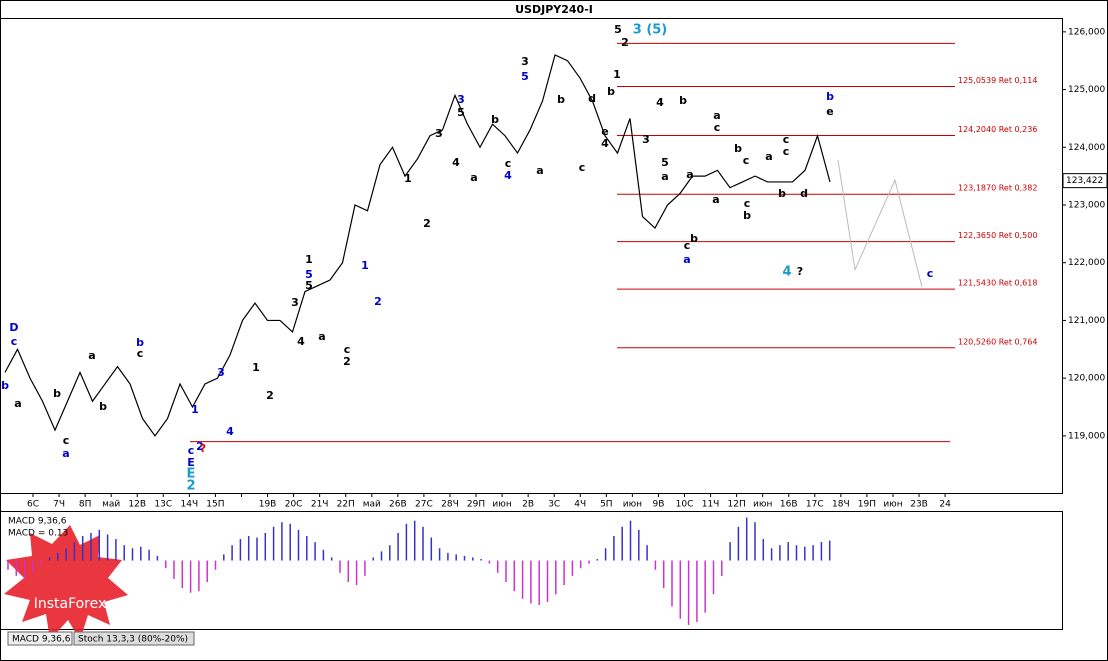  I want to click on x-tick-label: 9В, so click(658, 505).